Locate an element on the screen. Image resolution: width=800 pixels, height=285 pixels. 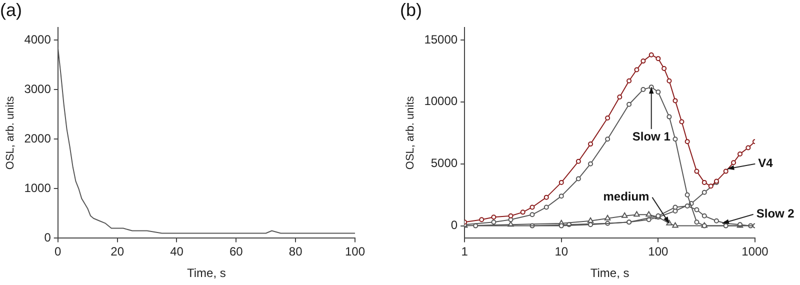
y-tick-label: 3000 is located at coordinates (38, 89).